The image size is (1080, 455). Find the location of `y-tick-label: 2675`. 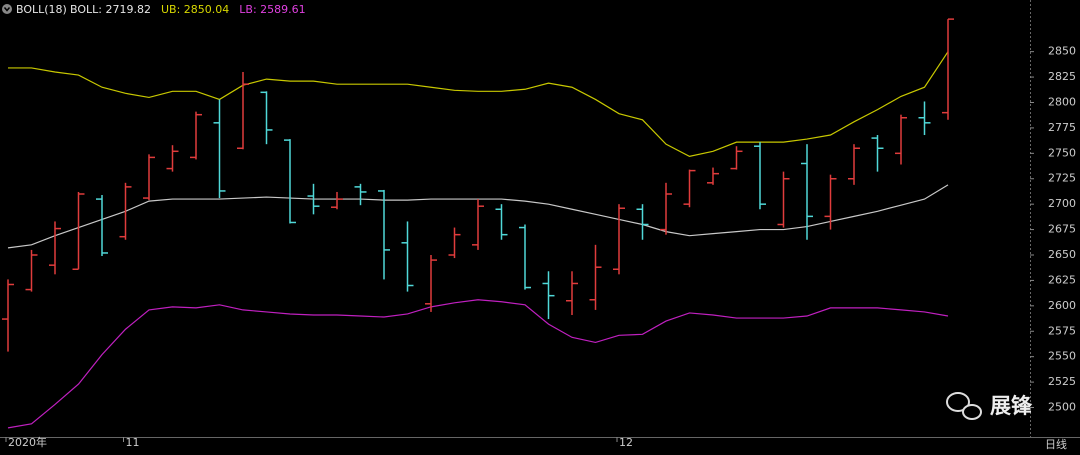

y-tick-label: 2675 is located at coordinates (1062, 229).